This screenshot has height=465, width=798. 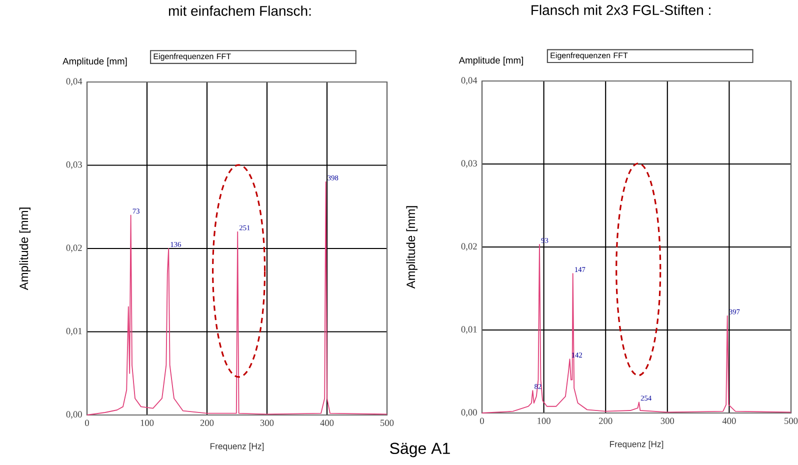 I want to click on line-series, so click(x=637, y=329).